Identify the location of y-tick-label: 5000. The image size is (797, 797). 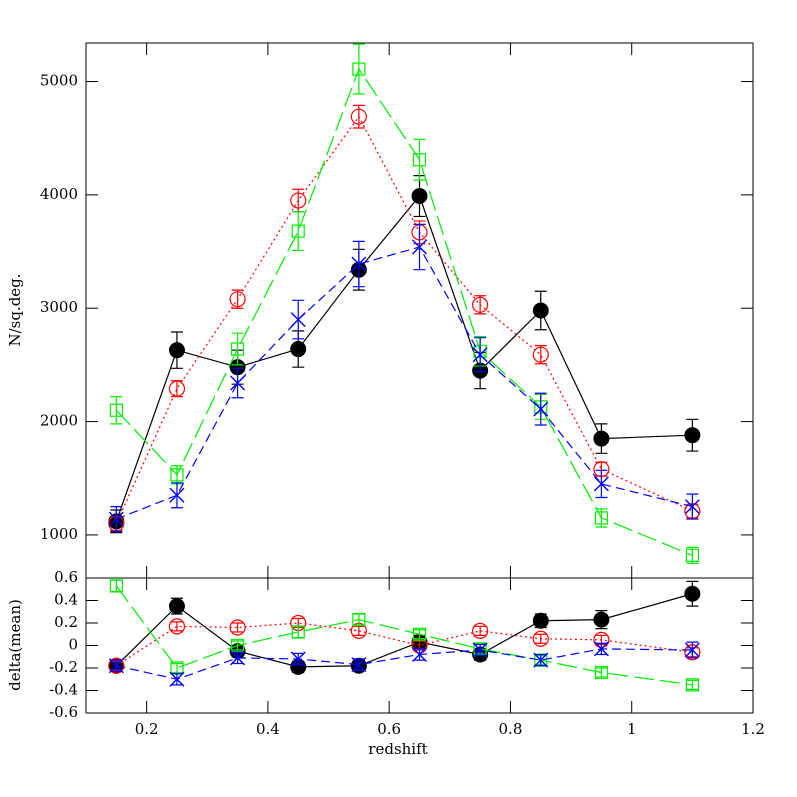
(59, 81).